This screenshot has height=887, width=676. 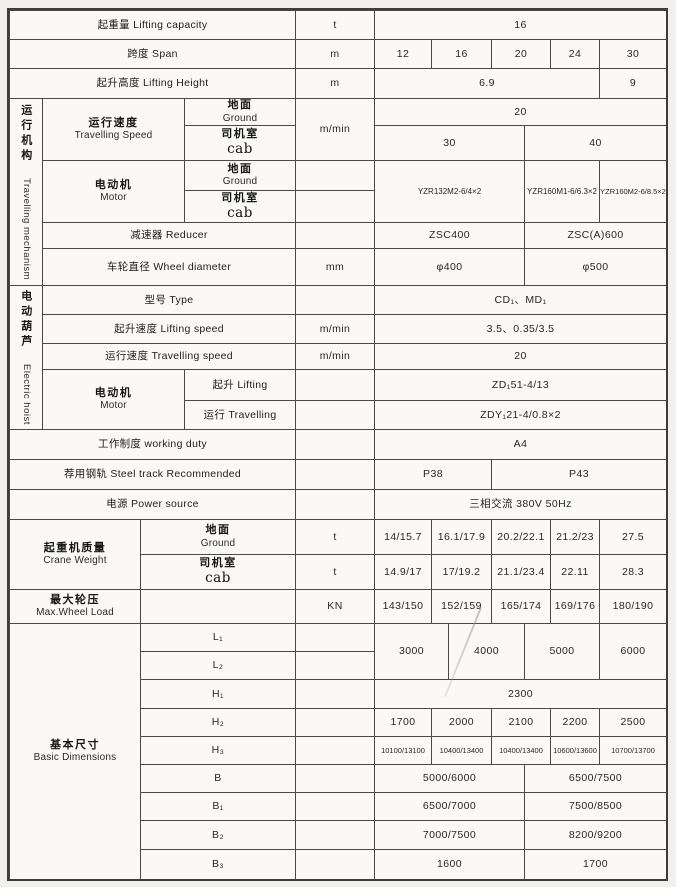 What do you see at coordinates (334, 129) in the screenshot?
I see `travelling-speed-unit: m/min` at bounding box center [334, 129].